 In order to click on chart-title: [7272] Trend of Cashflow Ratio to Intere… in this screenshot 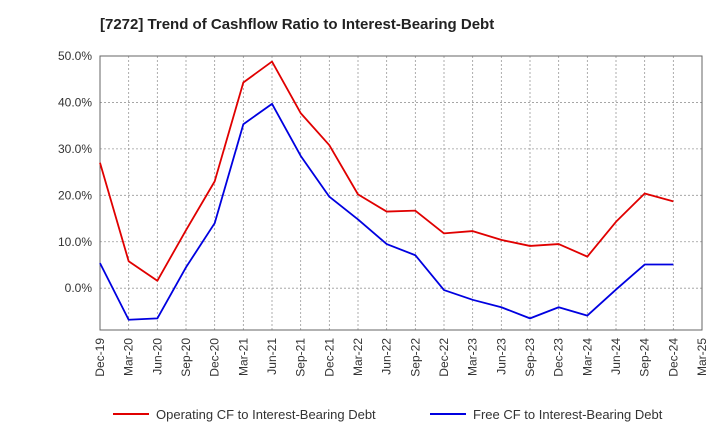, I will do `click(297, 24)`.